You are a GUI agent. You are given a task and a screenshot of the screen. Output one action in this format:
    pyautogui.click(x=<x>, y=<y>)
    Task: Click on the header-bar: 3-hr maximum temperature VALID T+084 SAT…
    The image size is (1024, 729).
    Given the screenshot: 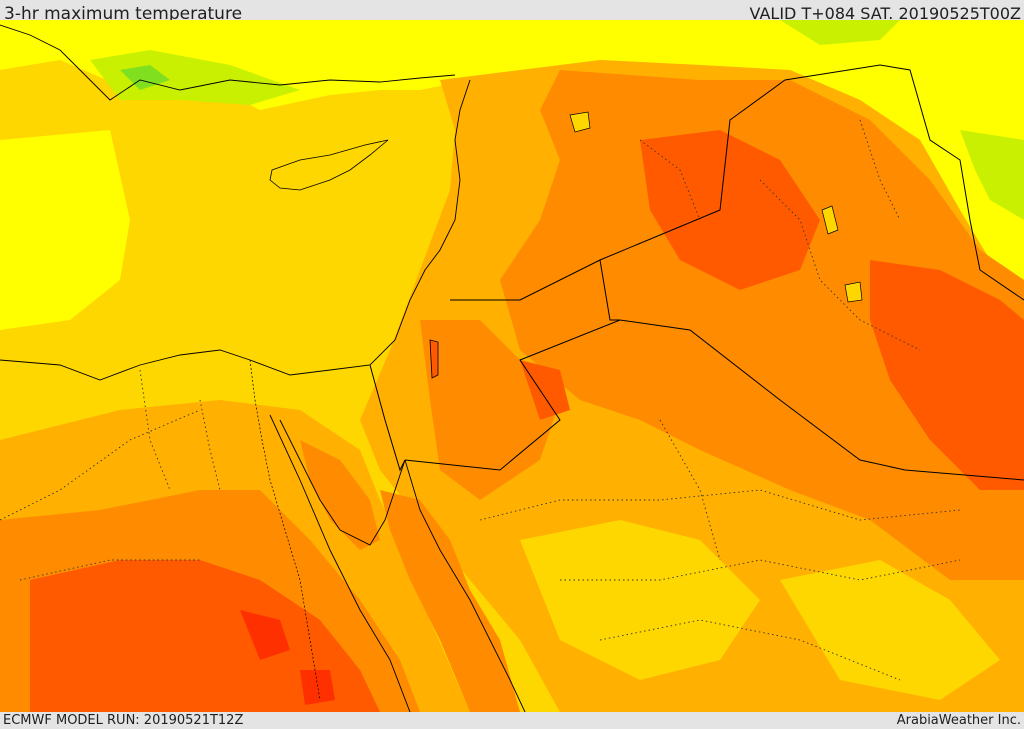 What is the action you would take?
    pyautogui.click(x=512, y=12)
    